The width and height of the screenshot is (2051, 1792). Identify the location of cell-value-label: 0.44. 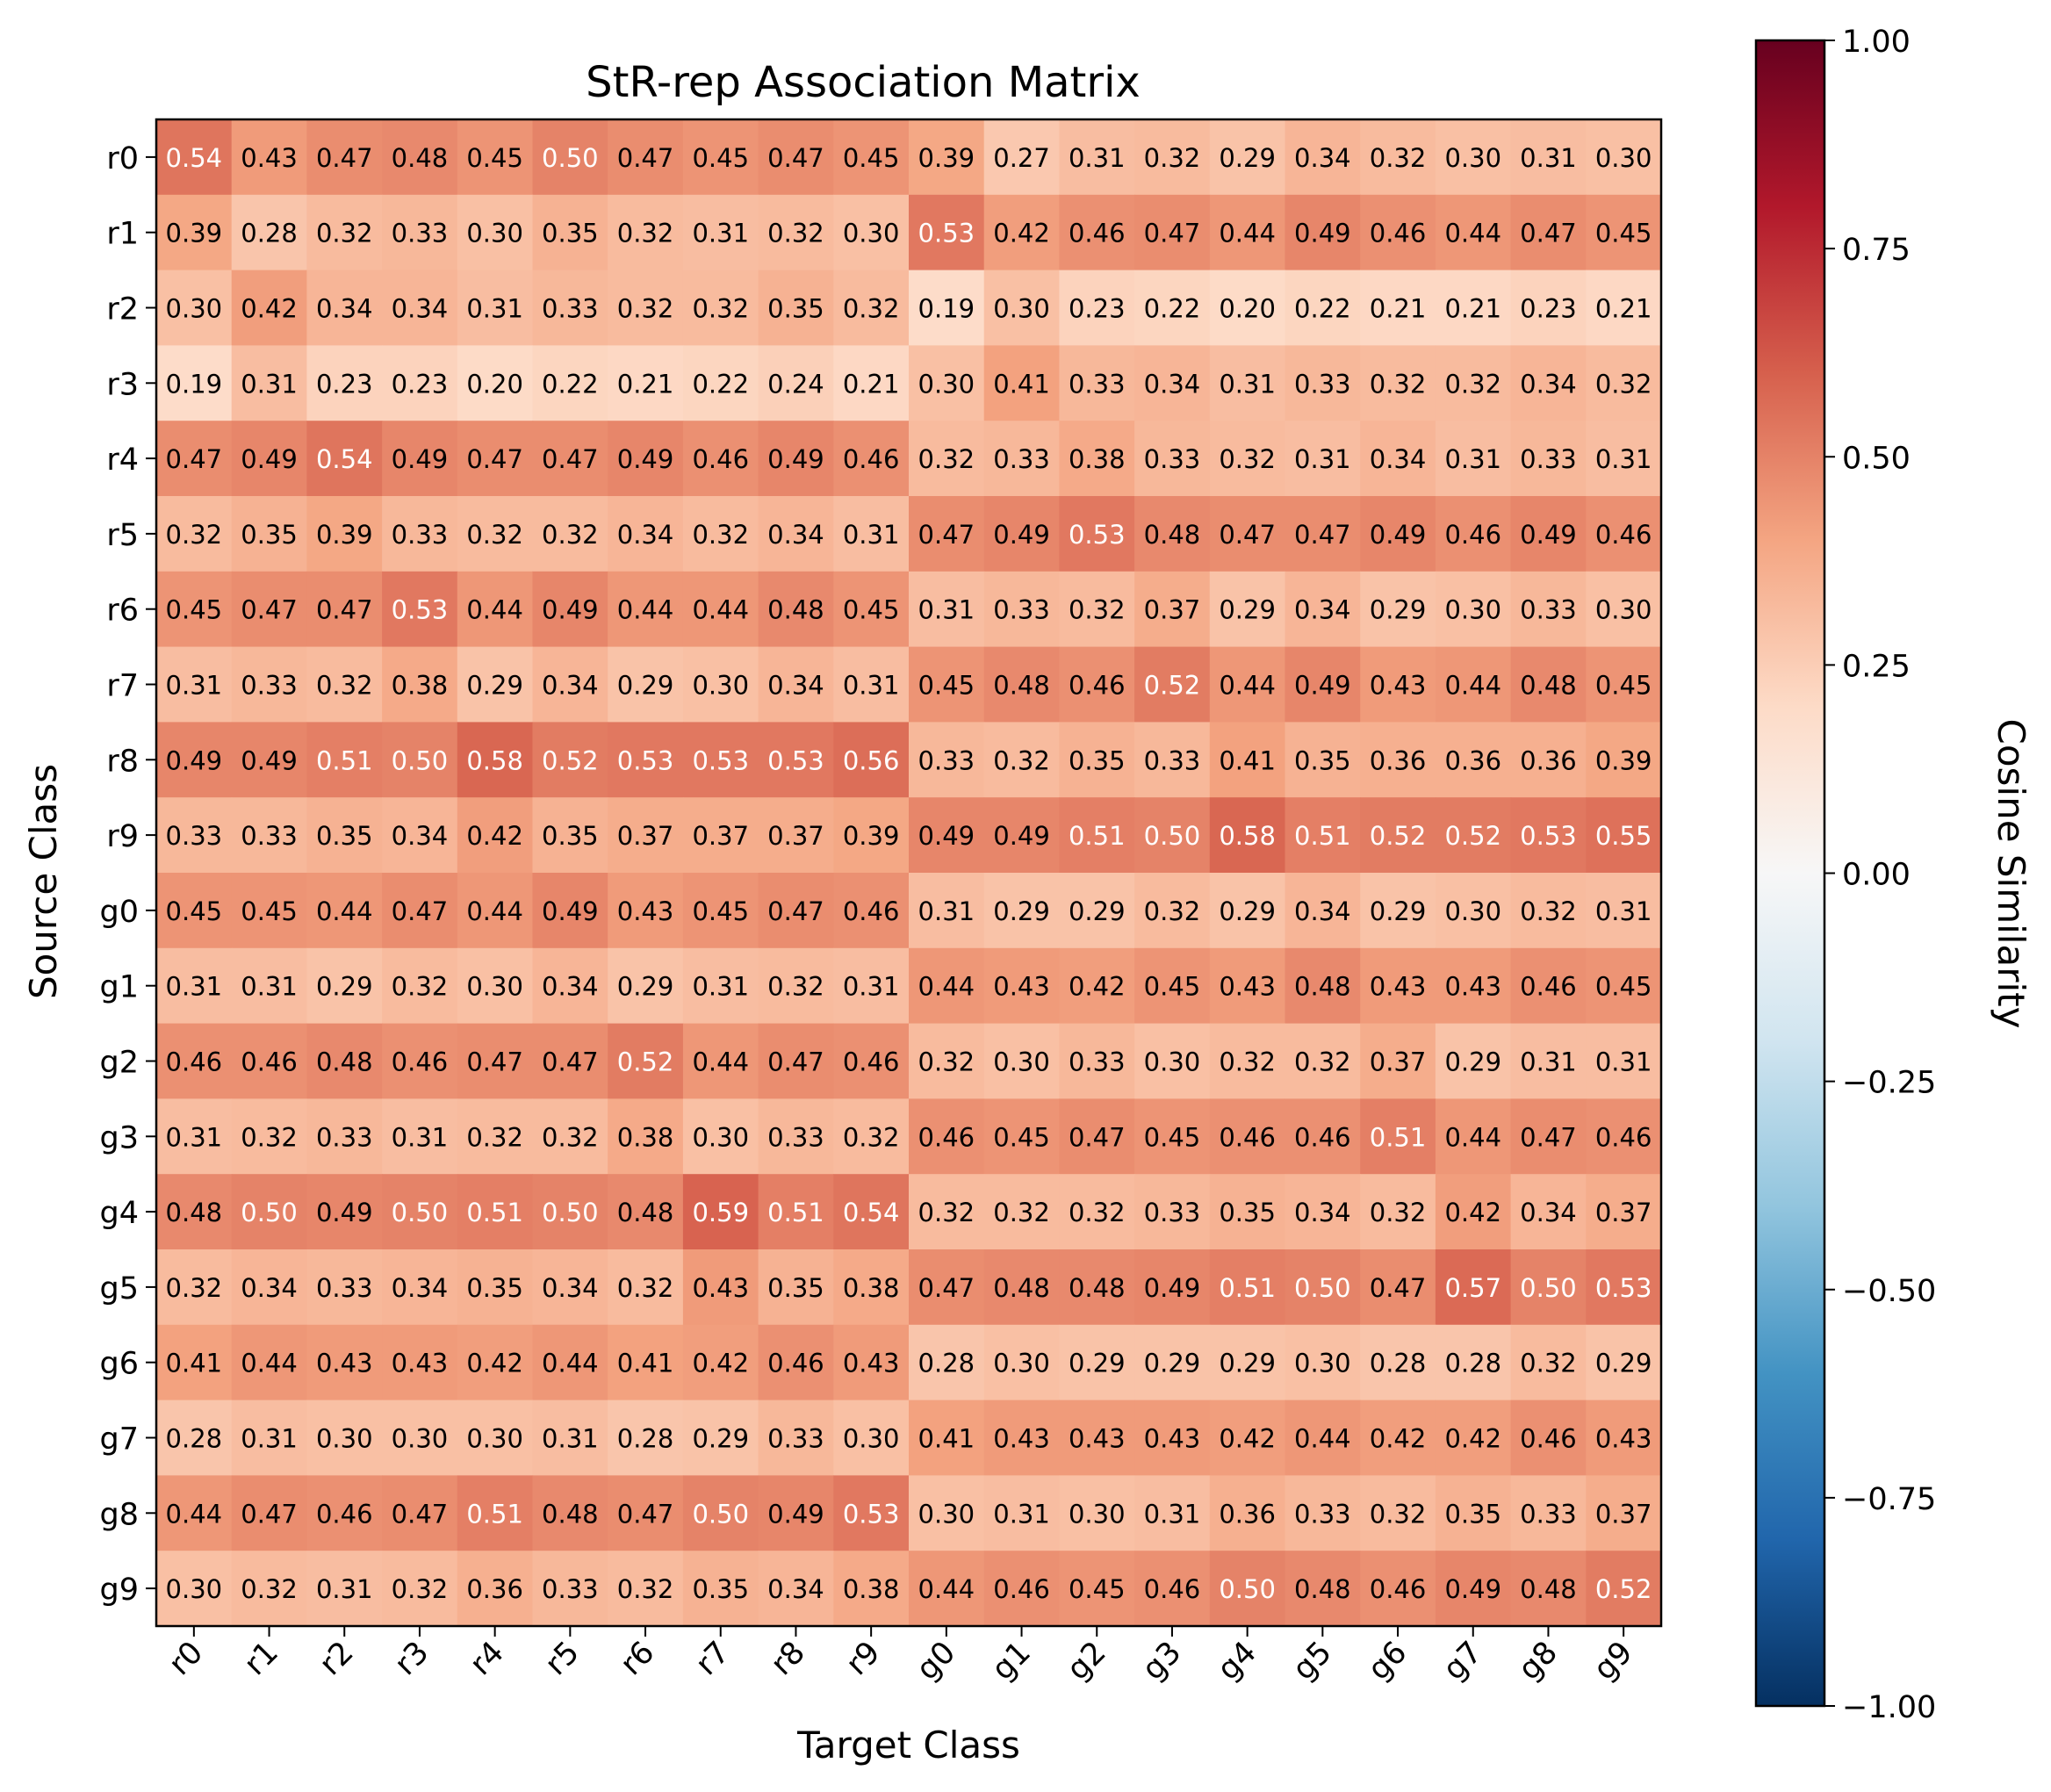
(344, 911).